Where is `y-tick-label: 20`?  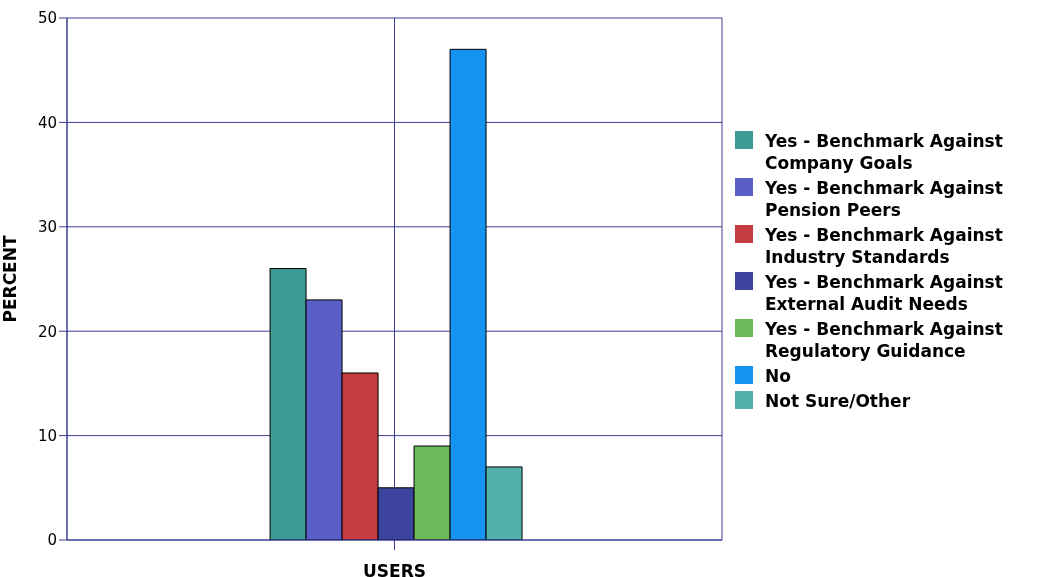 y-tick-label: 20 is located at coordinates (47, 331).